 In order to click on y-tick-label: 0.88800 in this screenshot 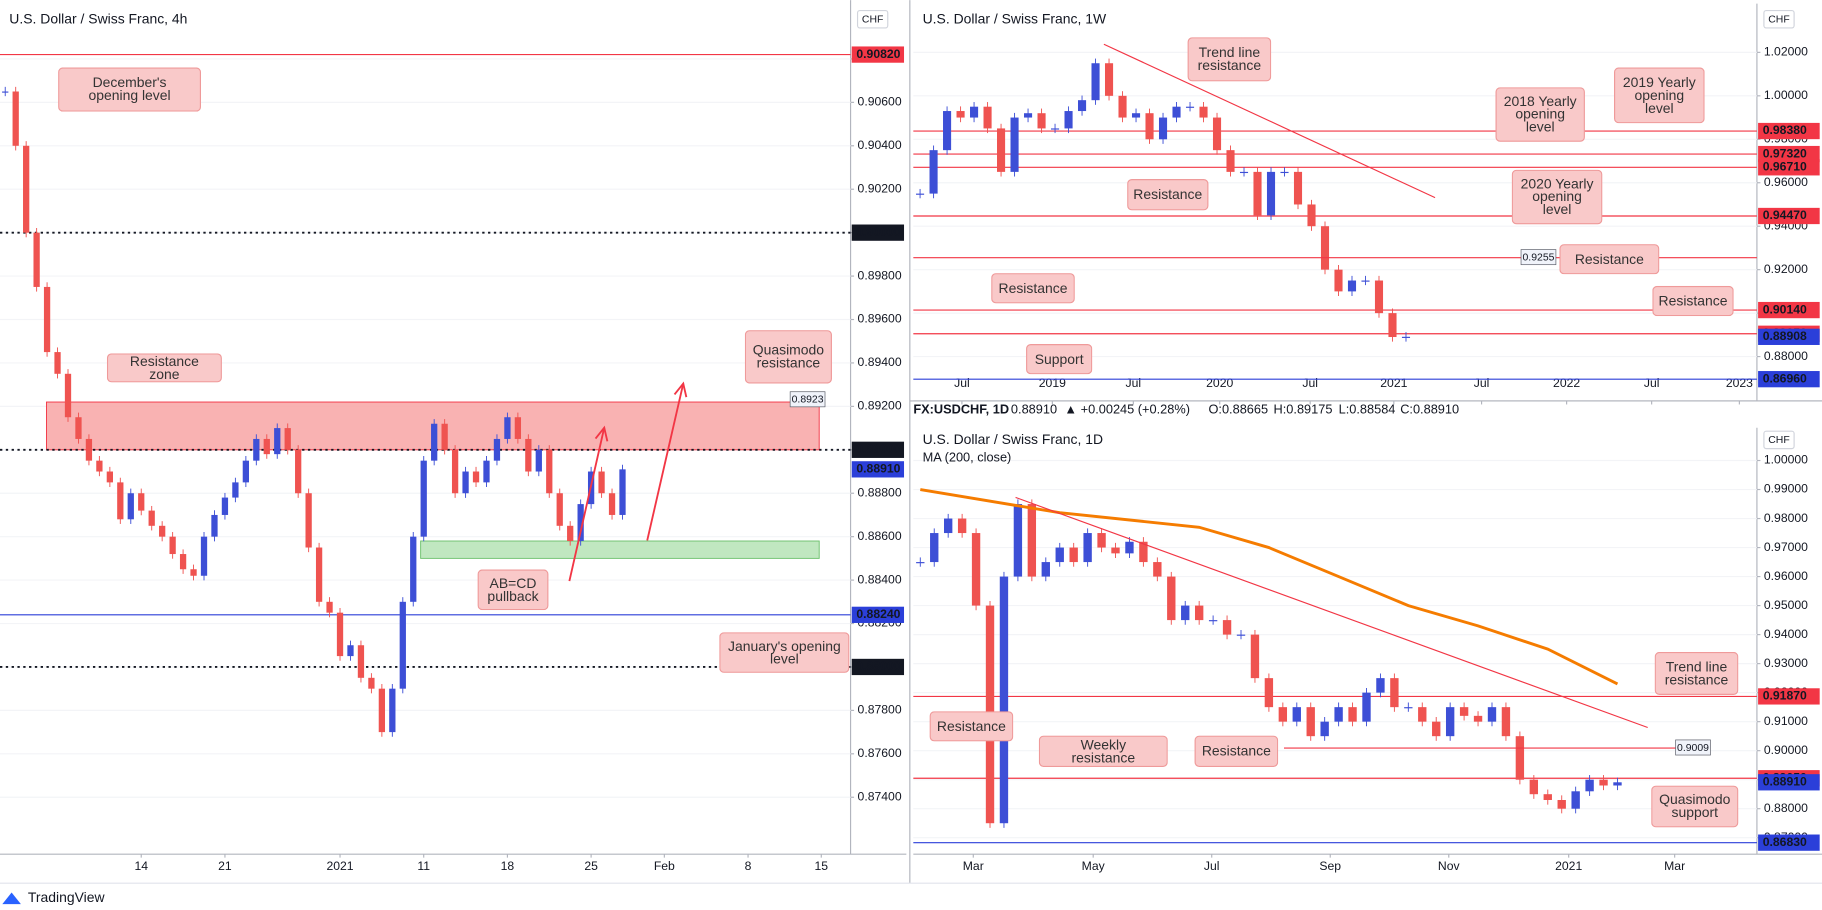, I will do `click(880, 492)`.